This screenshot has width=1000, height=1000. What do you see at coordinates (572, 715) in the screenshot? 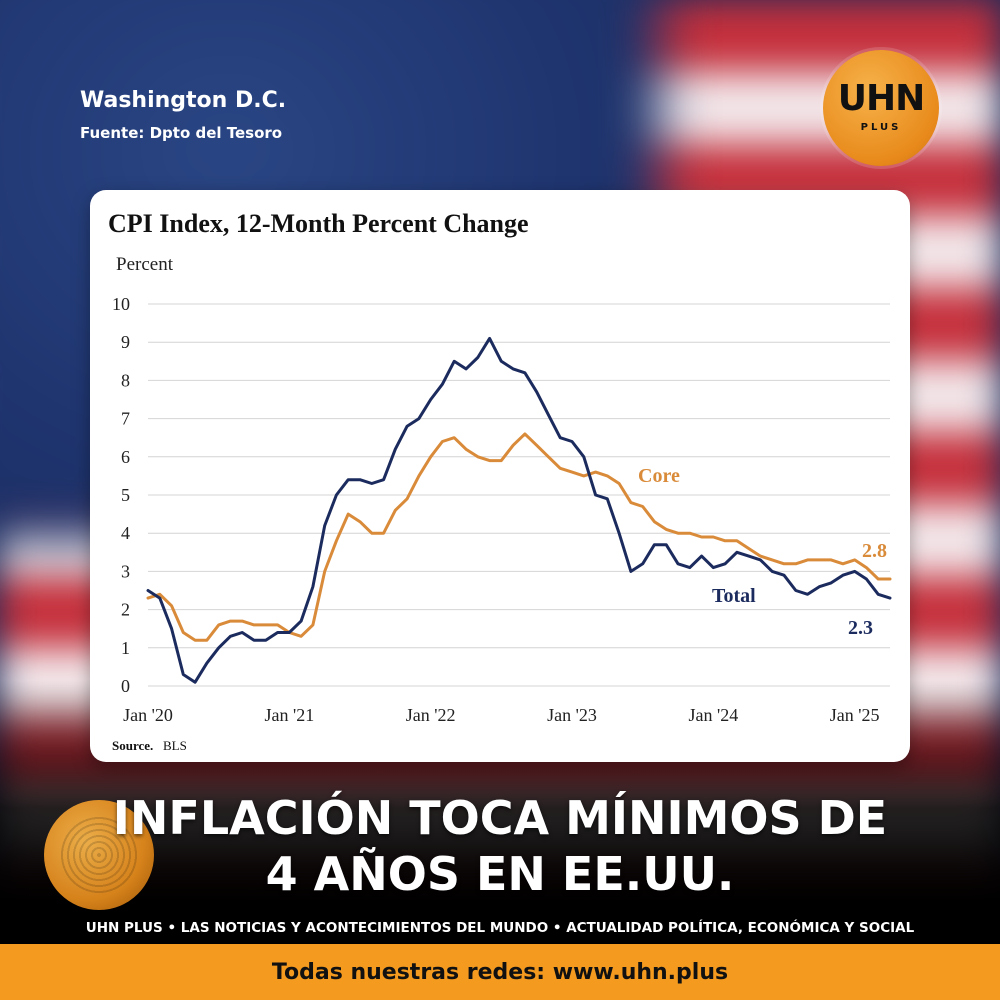
I see `x-tick-3: Jan '23` at bounding box center [572, 715].